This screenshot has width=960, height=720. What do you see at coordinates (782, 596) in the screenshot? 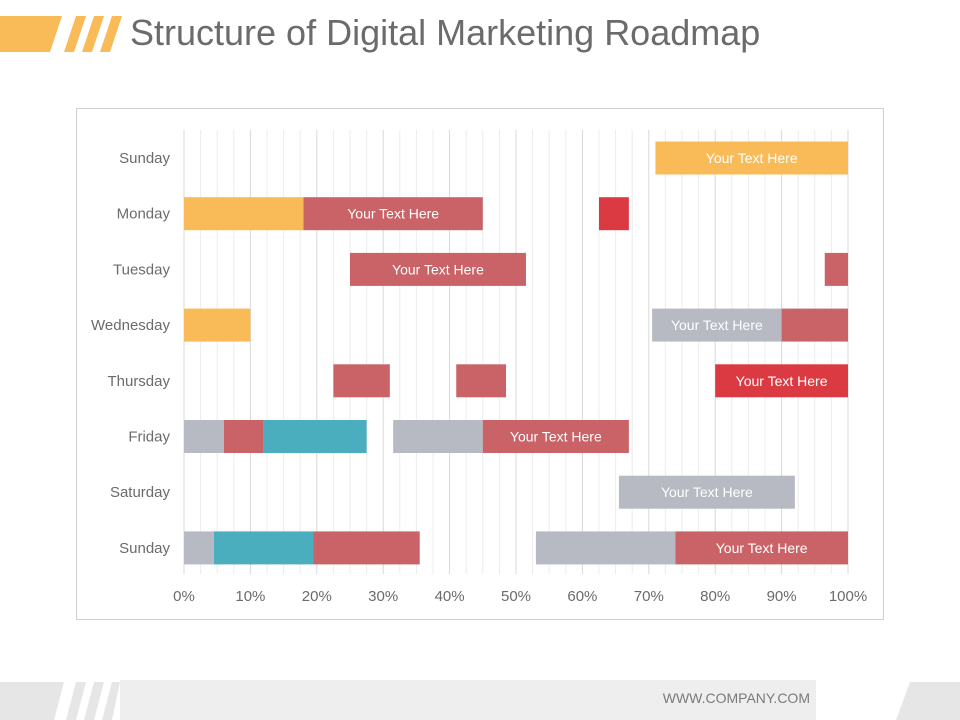
I see `x-tick-label: 90%` at bounding box center [782, 596].